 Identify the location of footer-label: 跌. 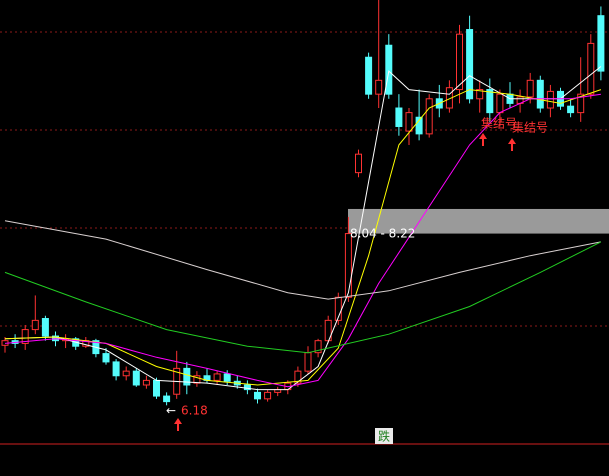
(384, 436).